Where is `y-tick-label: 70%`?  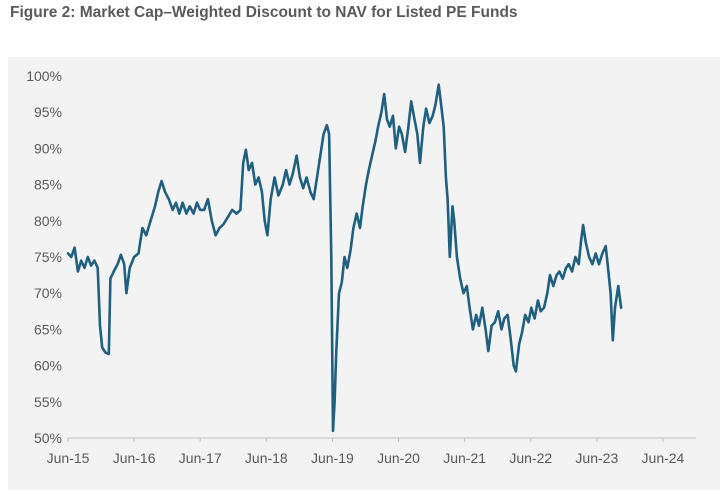 y-tick-label: 70% is located at coordinates (48, 293).